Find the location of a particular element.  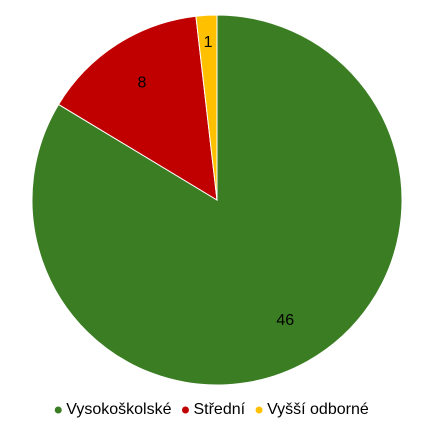

data-label: 46 is located at coordinates (285, 320).